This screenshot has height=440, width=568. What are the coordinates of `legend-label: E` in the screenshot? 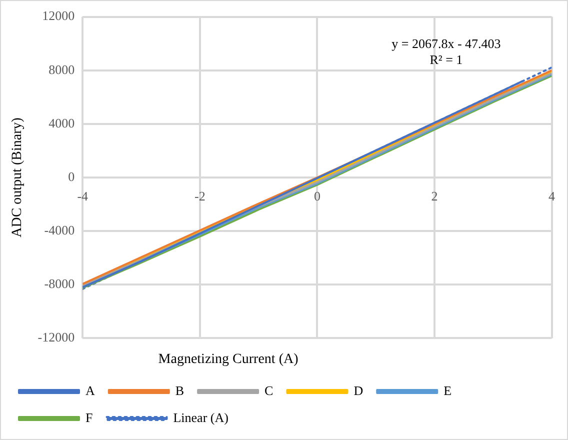 It's located at (448, 390).